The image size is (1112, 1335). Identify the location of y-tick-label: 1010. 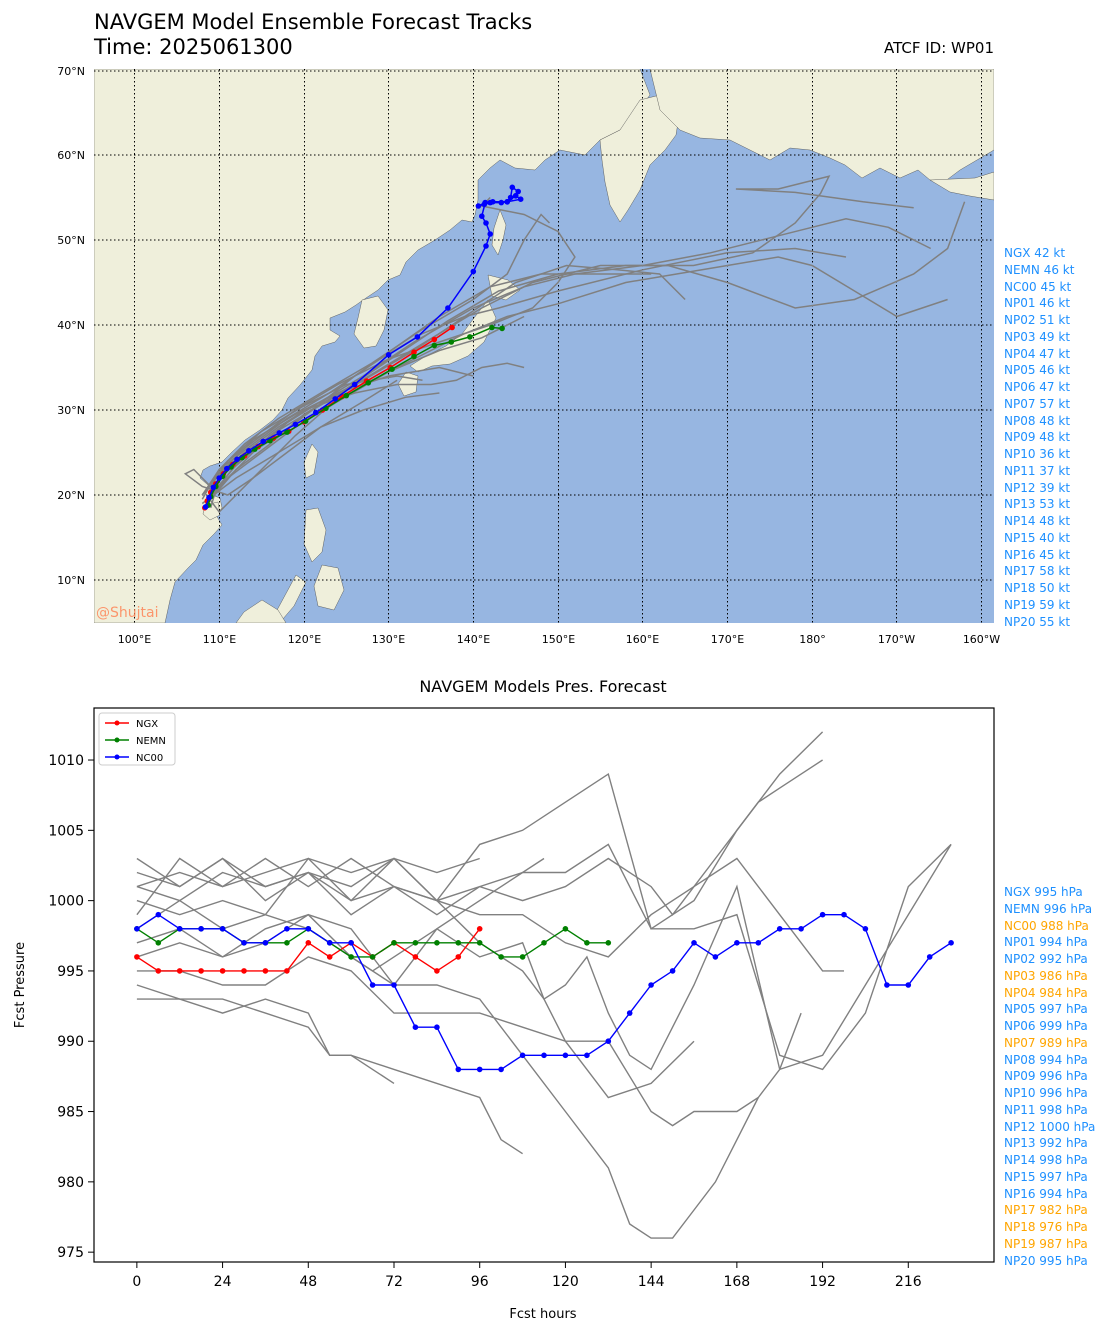
(66, 761).